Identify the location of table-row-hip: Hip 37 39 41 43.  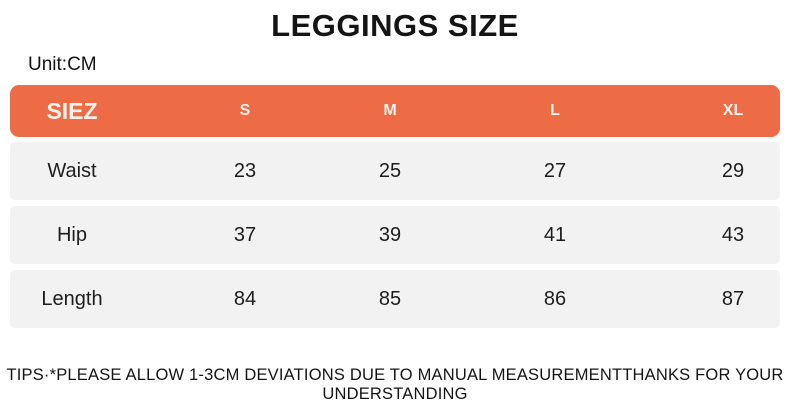
(395, 235).